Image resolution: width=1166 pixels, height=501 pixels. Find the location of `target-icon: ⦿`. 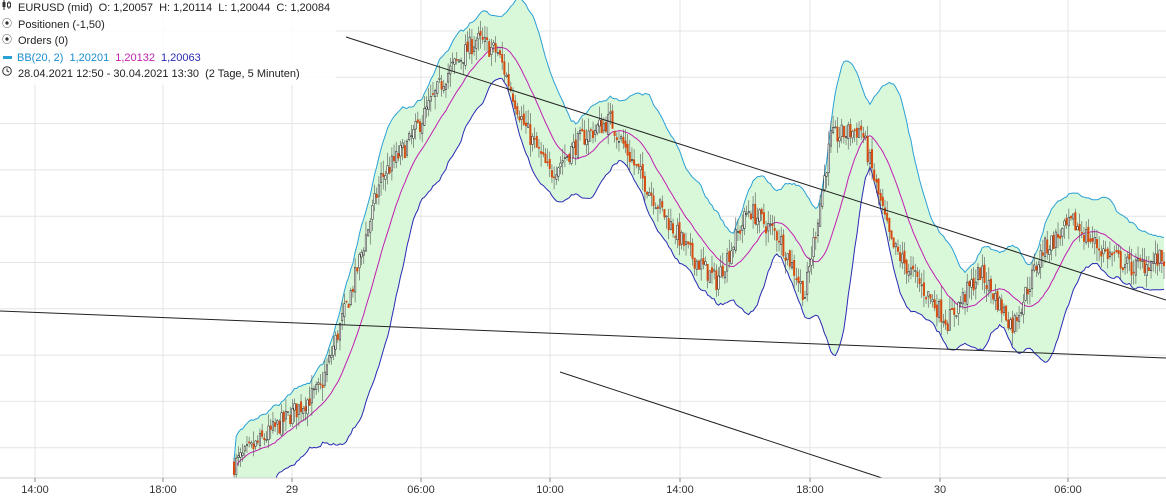

target-icon: ⦿ is located at coordinates (7, 40).